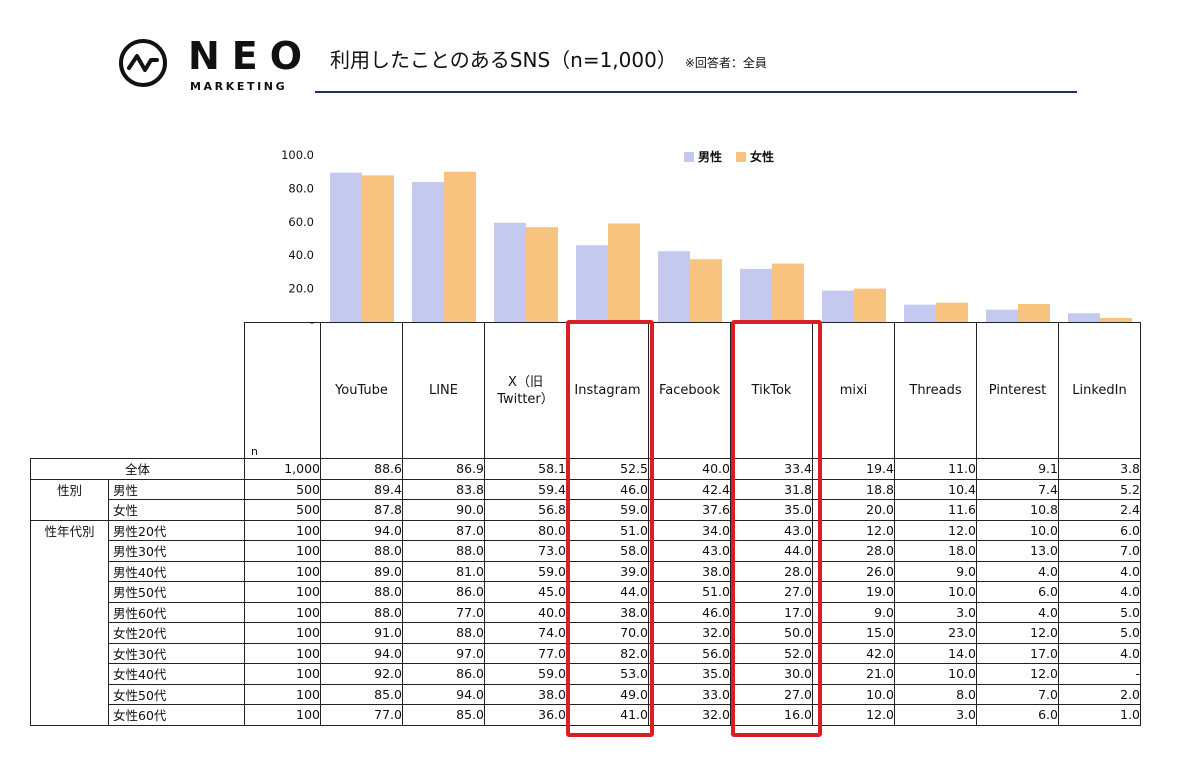 This screenshot has width=1200, height=765. What do you see at coordinates (853, 612) in the screenshot?
I see `value-cell: 9.0` at bounding box center [853, 612].